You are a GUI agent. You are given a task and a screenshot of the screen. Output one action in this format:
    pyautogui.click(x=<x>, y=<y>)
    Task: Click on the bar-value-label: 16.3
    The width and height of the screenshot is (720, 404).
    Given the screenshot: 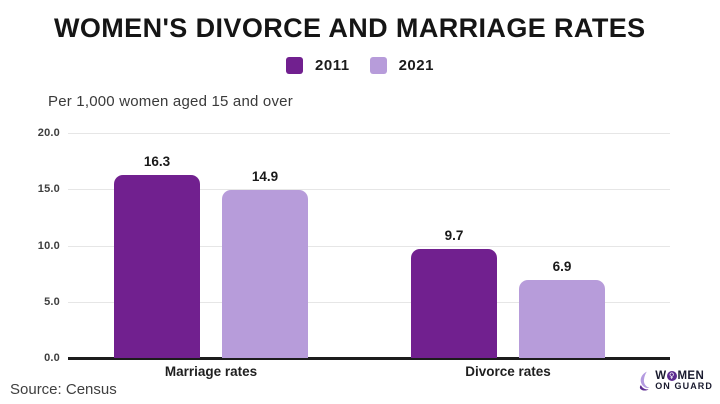 What is the action you would take?
    pyautogui.click(x=157, y=161)
    